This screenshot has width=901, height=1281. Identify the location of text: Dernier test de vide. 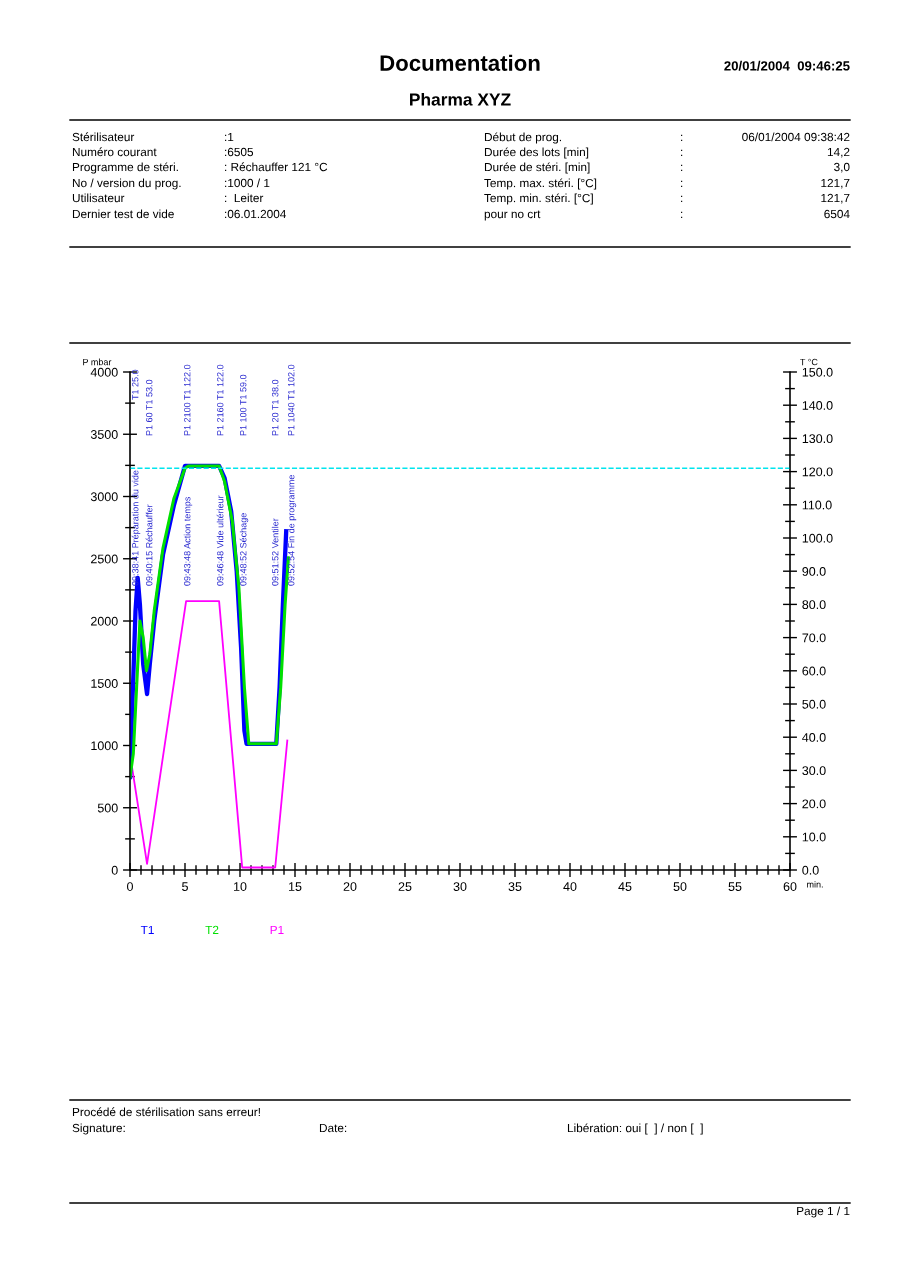
(123, 214).